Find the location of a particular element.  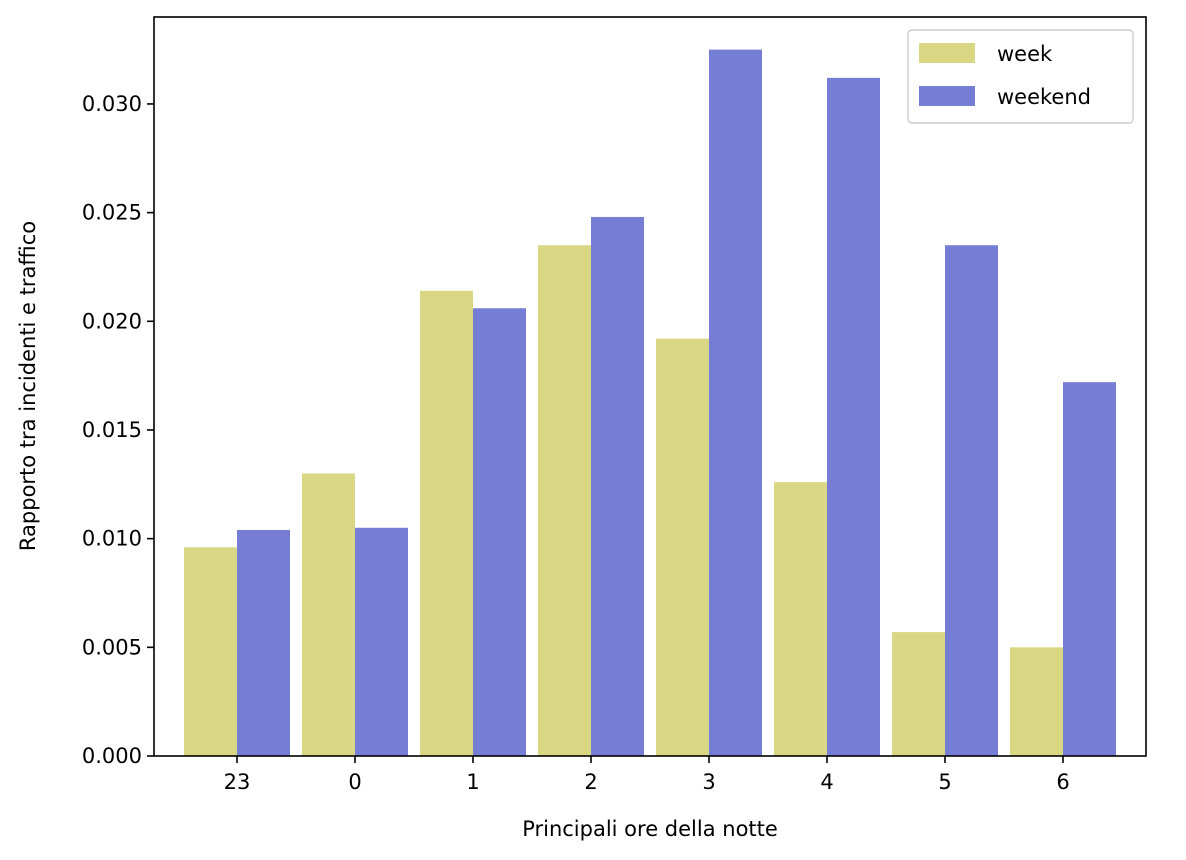

x-axis-label: Principali ore della notte is located at coordinates (650, 829).